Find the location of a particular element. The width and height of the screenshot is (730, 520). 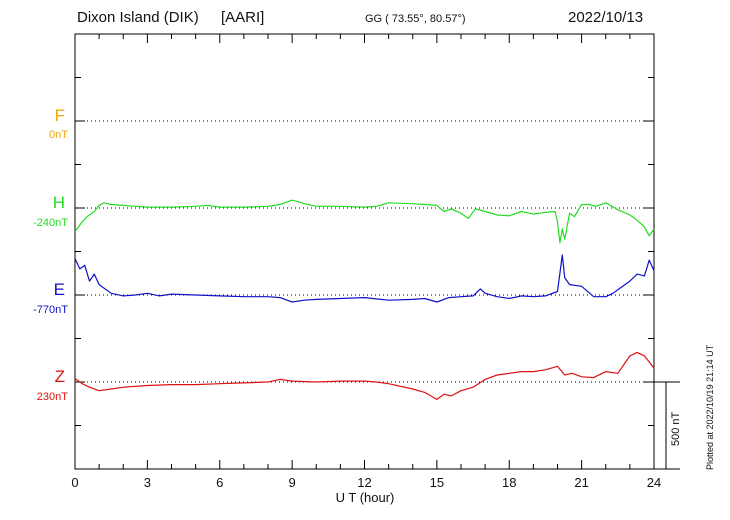

station-title: Dixon Island (DIK) is located at coordinates (138, 17).